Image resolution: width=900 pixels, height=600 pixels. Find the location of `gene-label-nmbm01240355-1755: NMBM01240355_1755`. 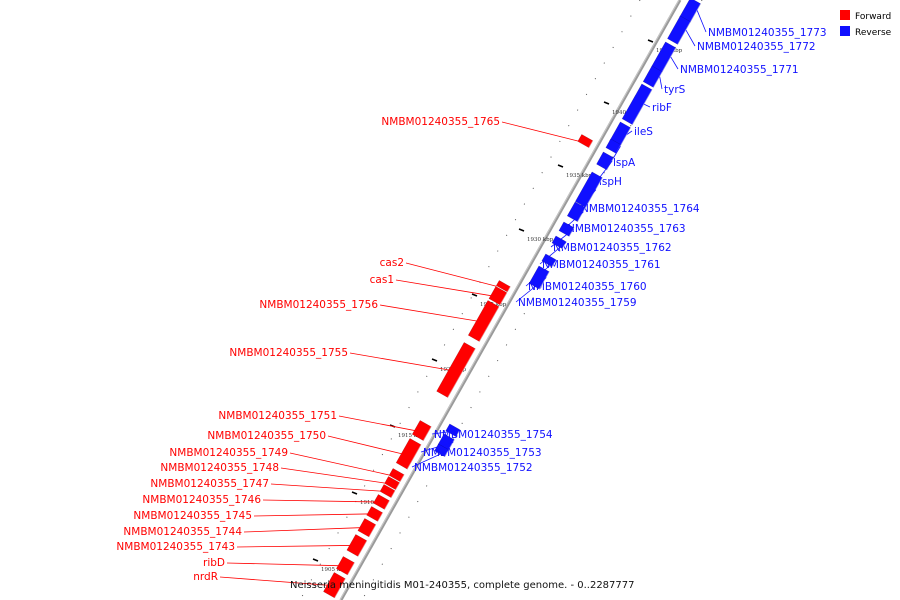

gene-label-nmbm01240355-1755: NMBM01240355_1755 is located at coordinates (288, 353).